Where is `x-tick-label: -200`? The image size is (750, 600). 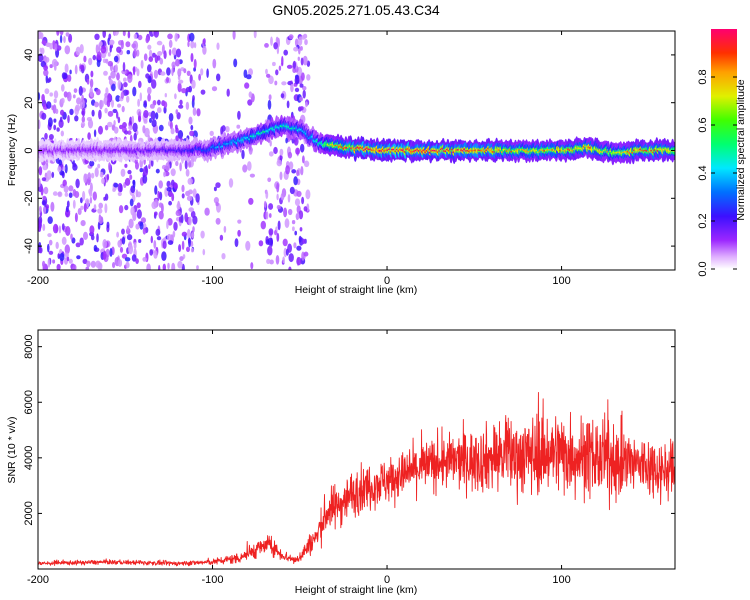 x-tick-label: -200 is located at coordinates (38, 281).